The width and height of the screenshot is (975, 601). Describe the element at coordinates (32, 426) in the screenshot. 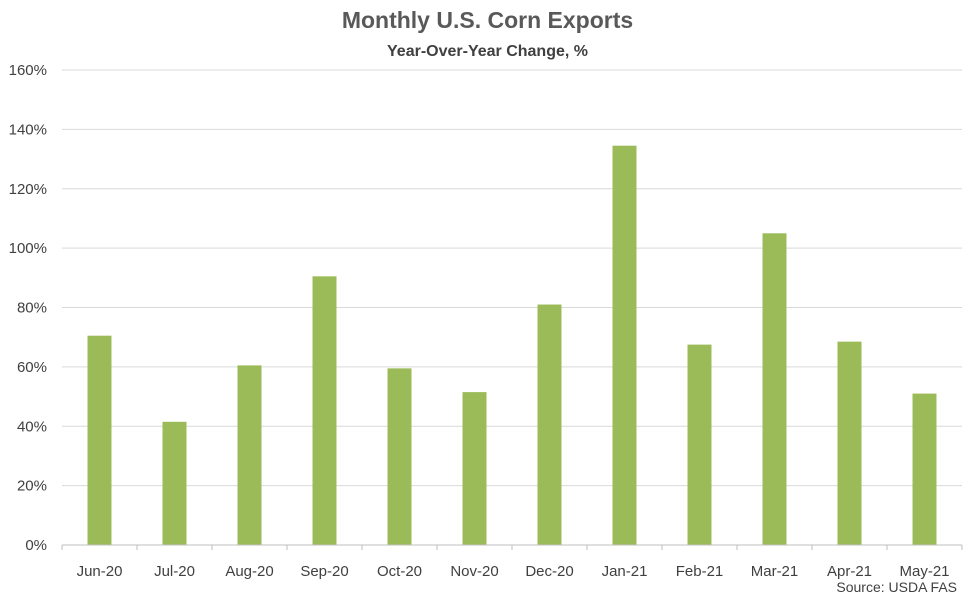

I see `y-tick-label: 40%` at that location.